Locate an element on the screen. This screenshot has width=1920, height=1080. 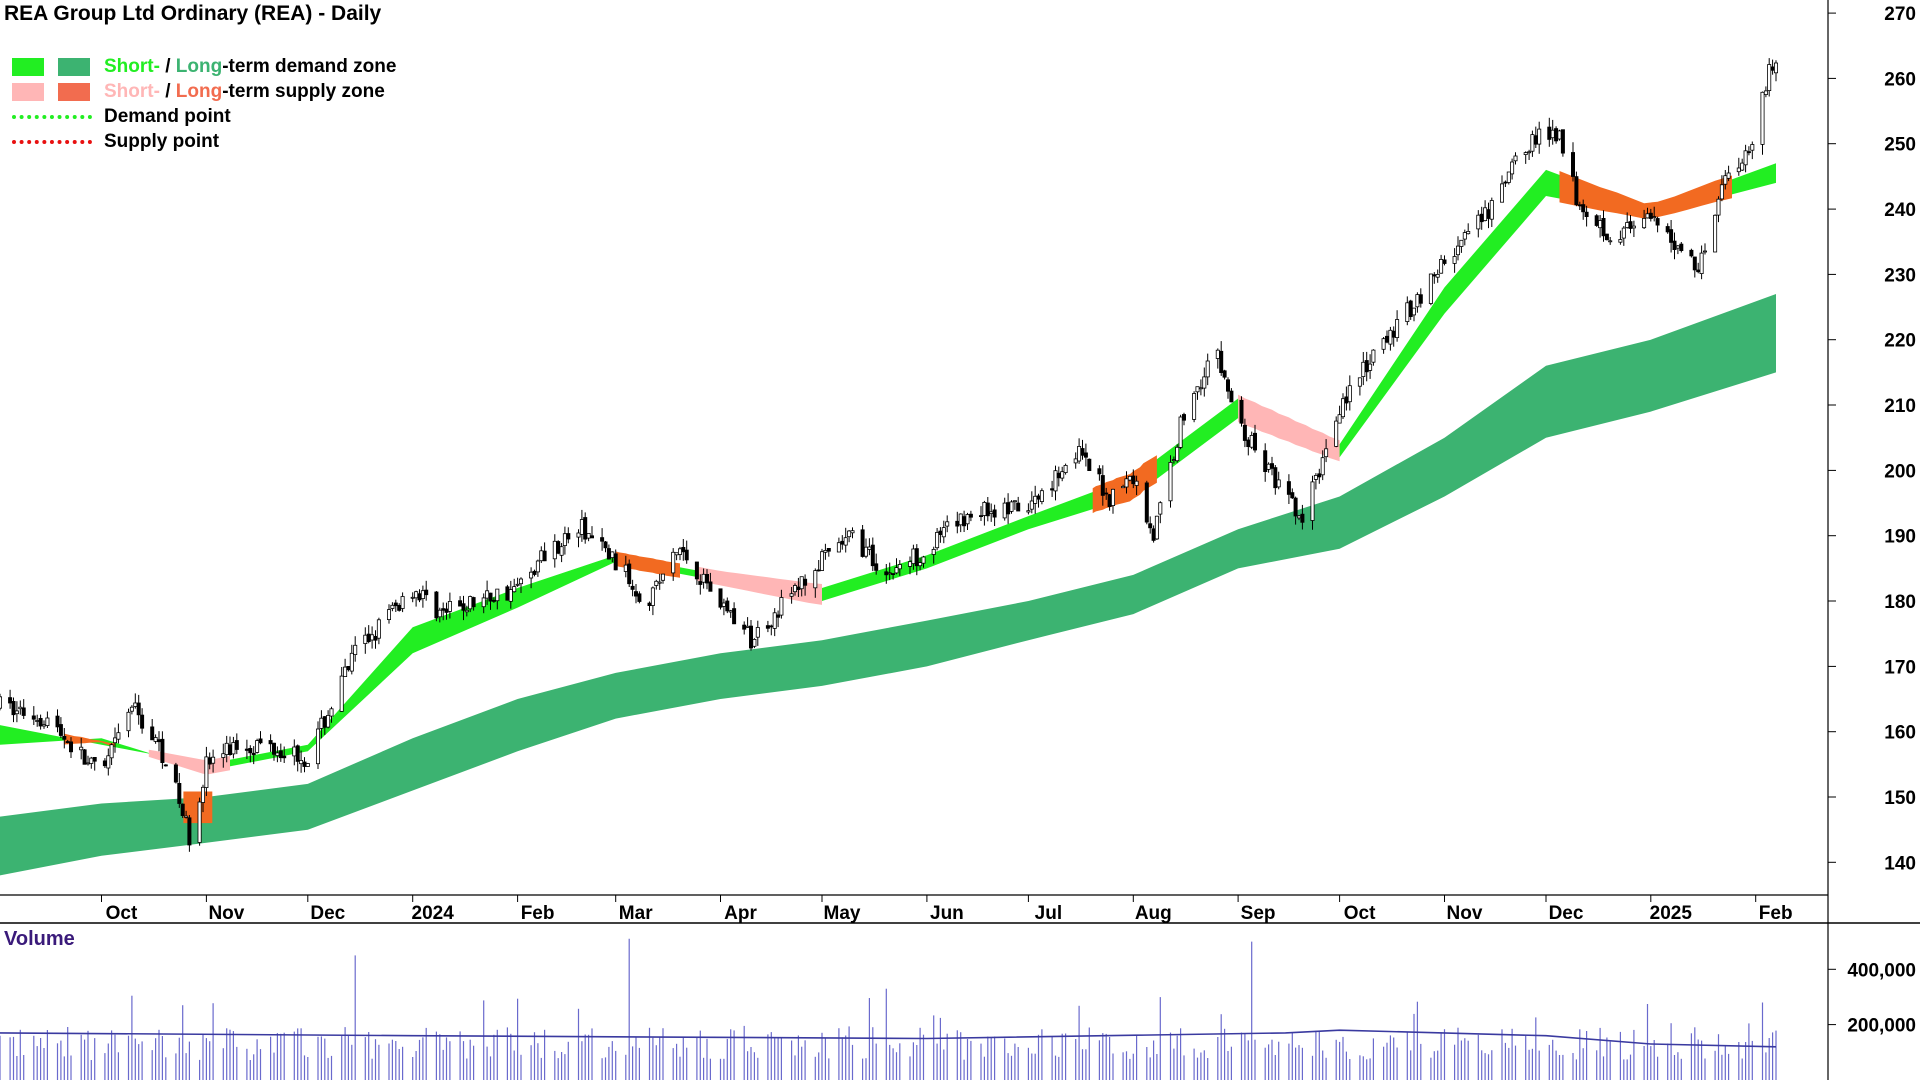
short-term-supply-segment is located at coordinates (1289, 428).